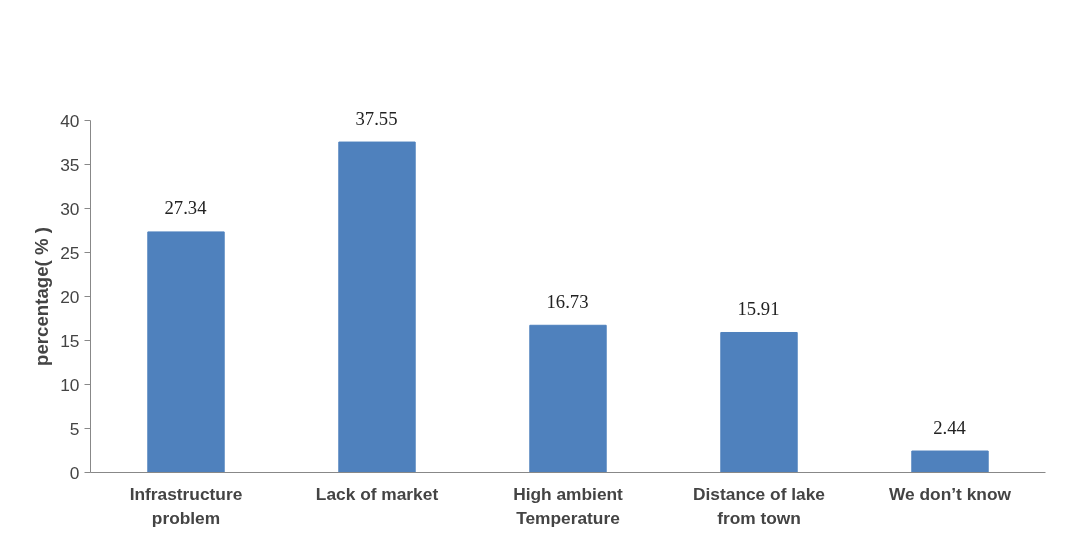 This screenshot has width=1089, height=556. I want to click on y-axis-title: percentage( % ), so click(42, 296).